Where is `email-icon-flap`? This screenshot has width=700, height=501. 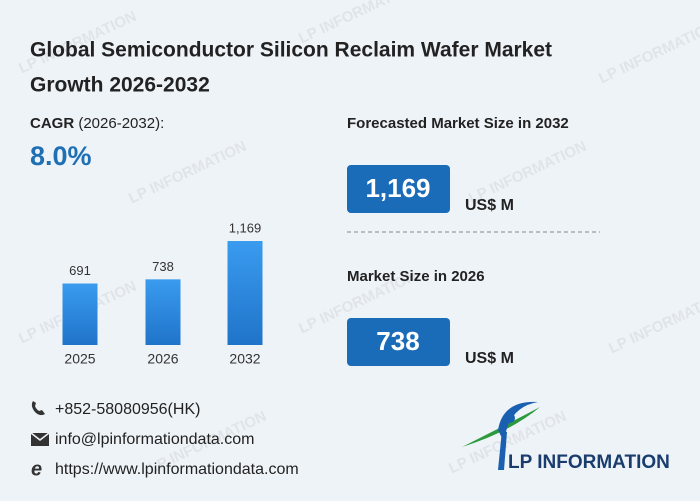 email-icon-flap is located at coordinates (40, 436).